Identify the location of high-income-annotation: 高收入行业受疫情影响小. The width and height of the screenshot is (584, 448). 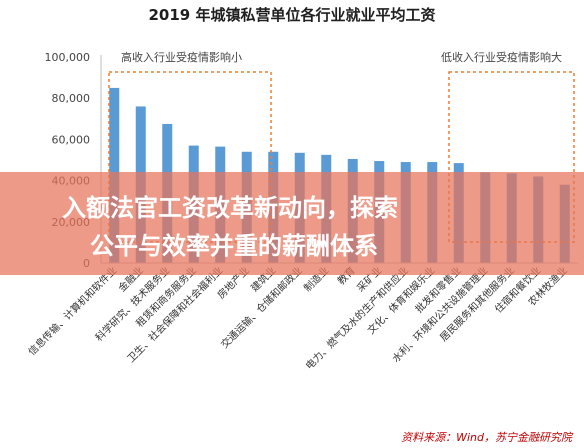
(181, 57).